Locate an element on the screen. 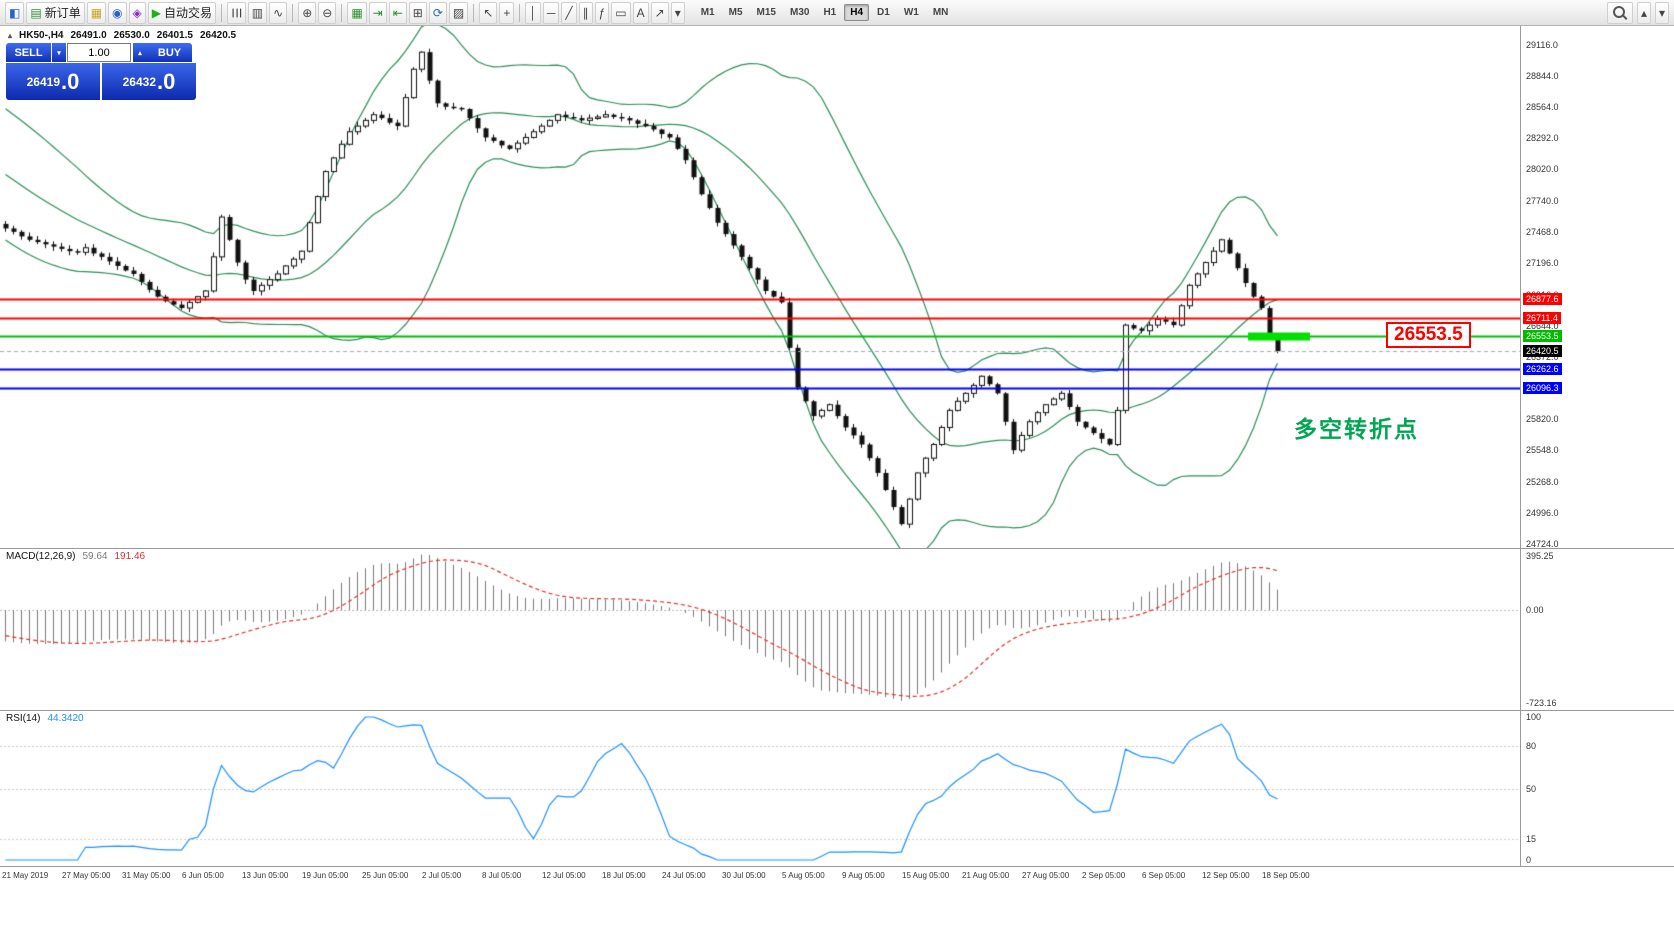 This screenshot has height=951, width=1674. price-axis-label: 28844.0 is located at coordinates (1542, 75).